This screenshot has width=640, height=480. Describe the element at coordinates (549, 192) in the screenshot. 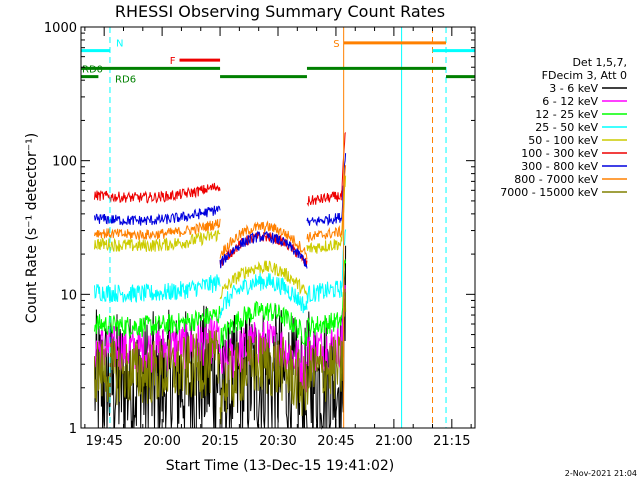

I see `legend-entry-label: 7000 - 15000 keV` at that location.